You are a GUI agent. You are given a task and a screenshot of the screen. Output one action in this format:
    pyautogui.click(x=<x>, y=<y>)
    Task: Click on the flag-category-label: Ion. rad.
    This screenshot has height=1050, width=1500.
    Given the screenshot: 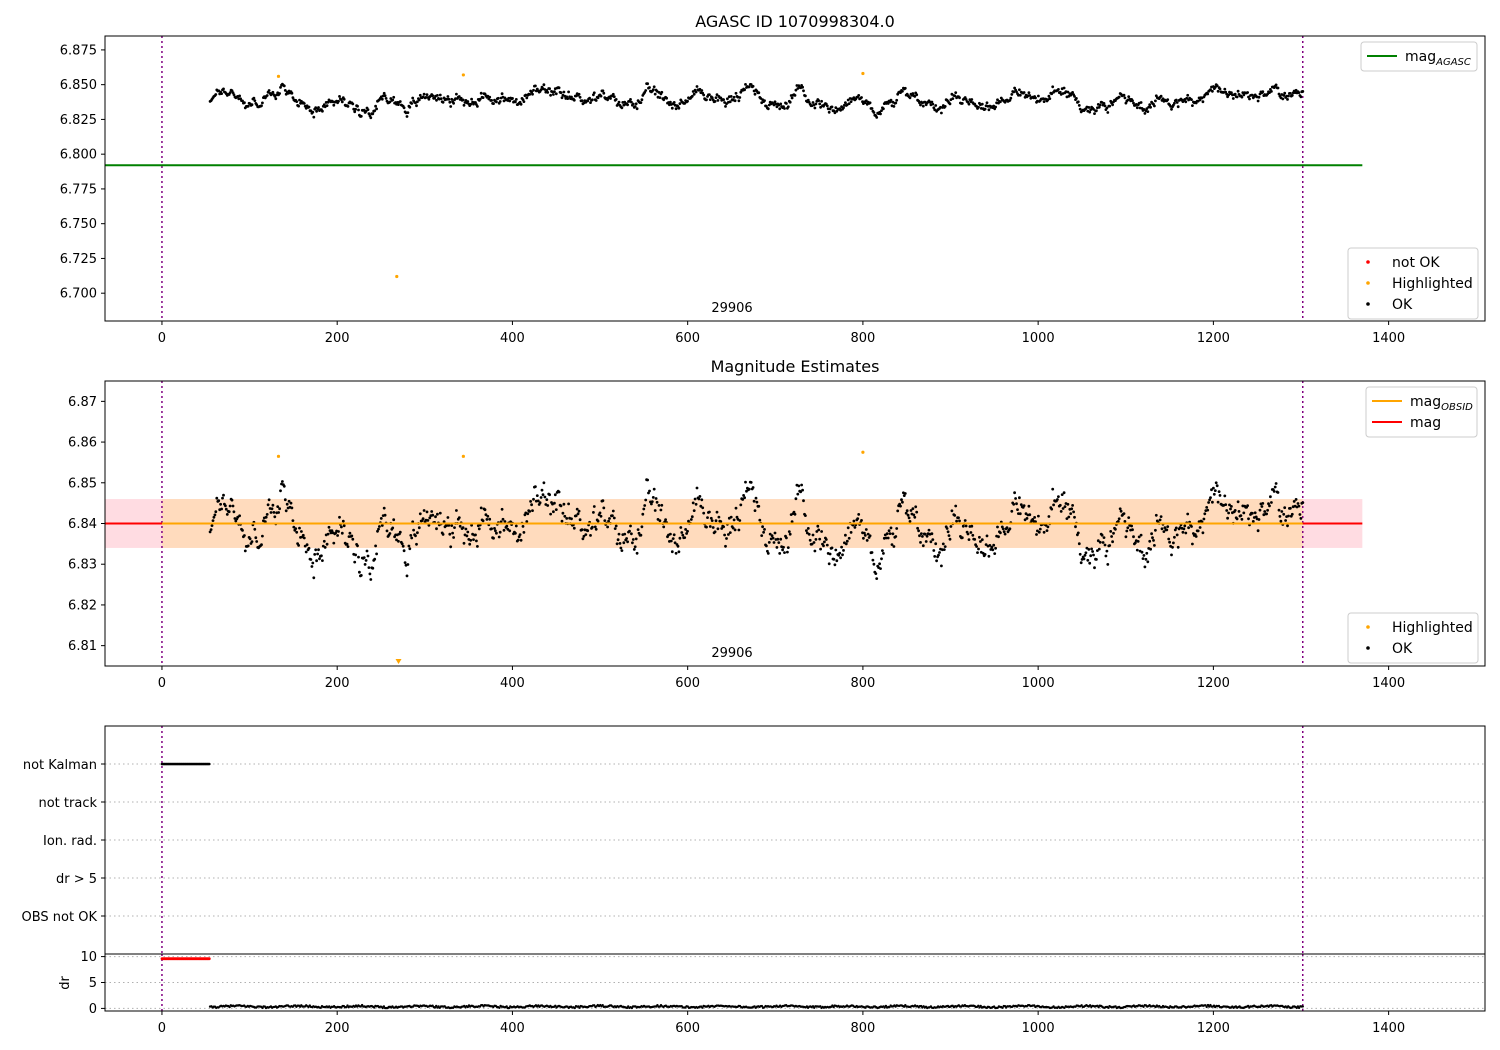 What is the action you would take?
    pyautogui.click(x=70, y=841)
    